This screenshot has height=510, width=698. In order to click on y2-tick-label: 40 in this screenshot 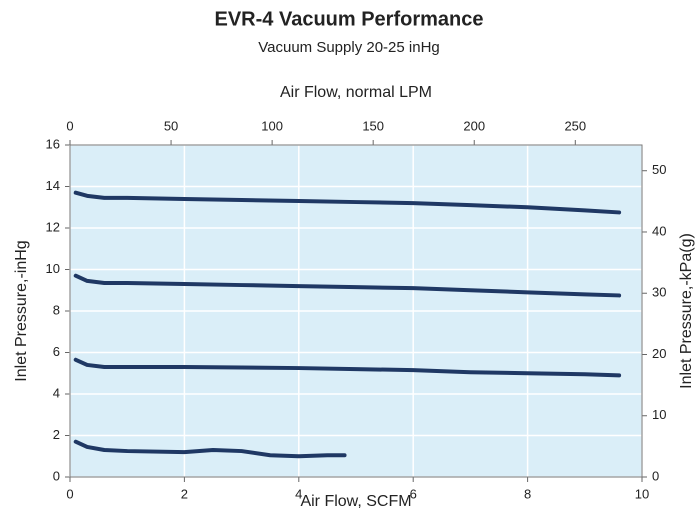, I will do `click(659, 230)`.